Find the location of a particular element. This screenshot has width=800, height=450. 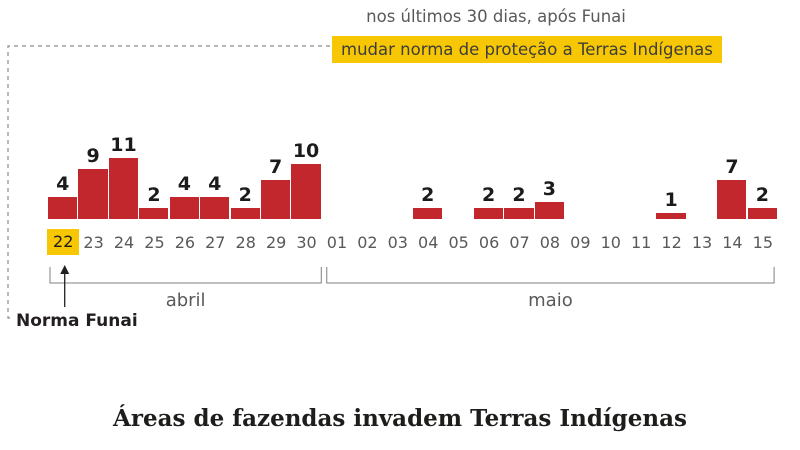

day-label: 28 is located at coordinates (245, 242).